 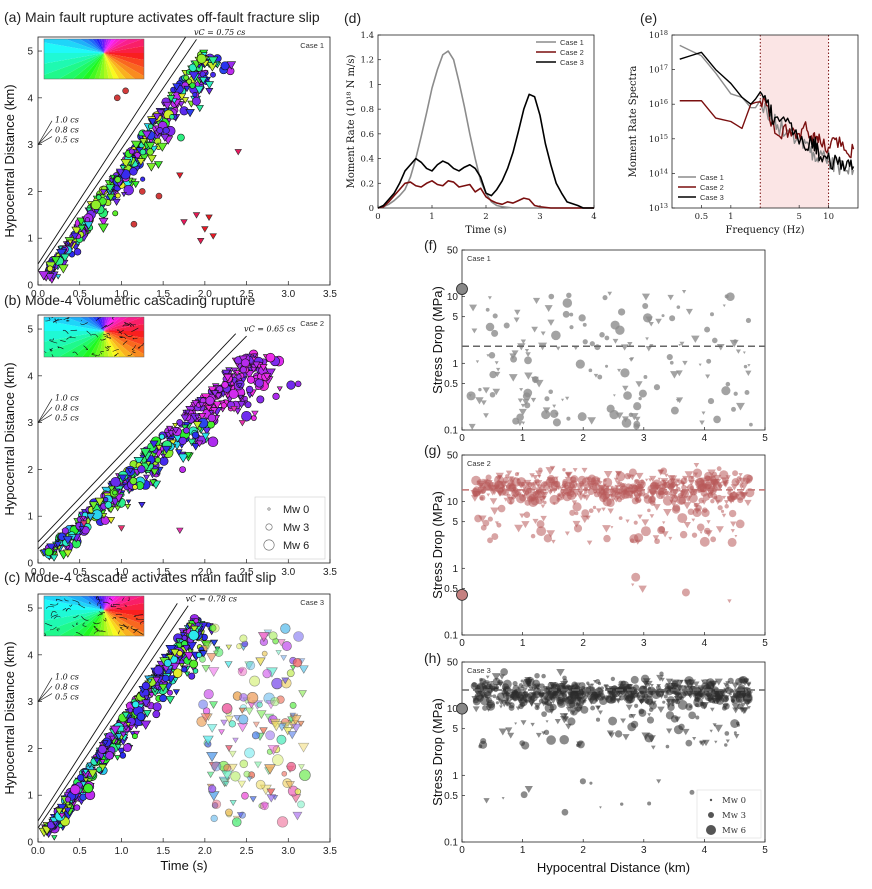 I want to click on speed-label: 1.0 cs, so click(x=67, y=398).